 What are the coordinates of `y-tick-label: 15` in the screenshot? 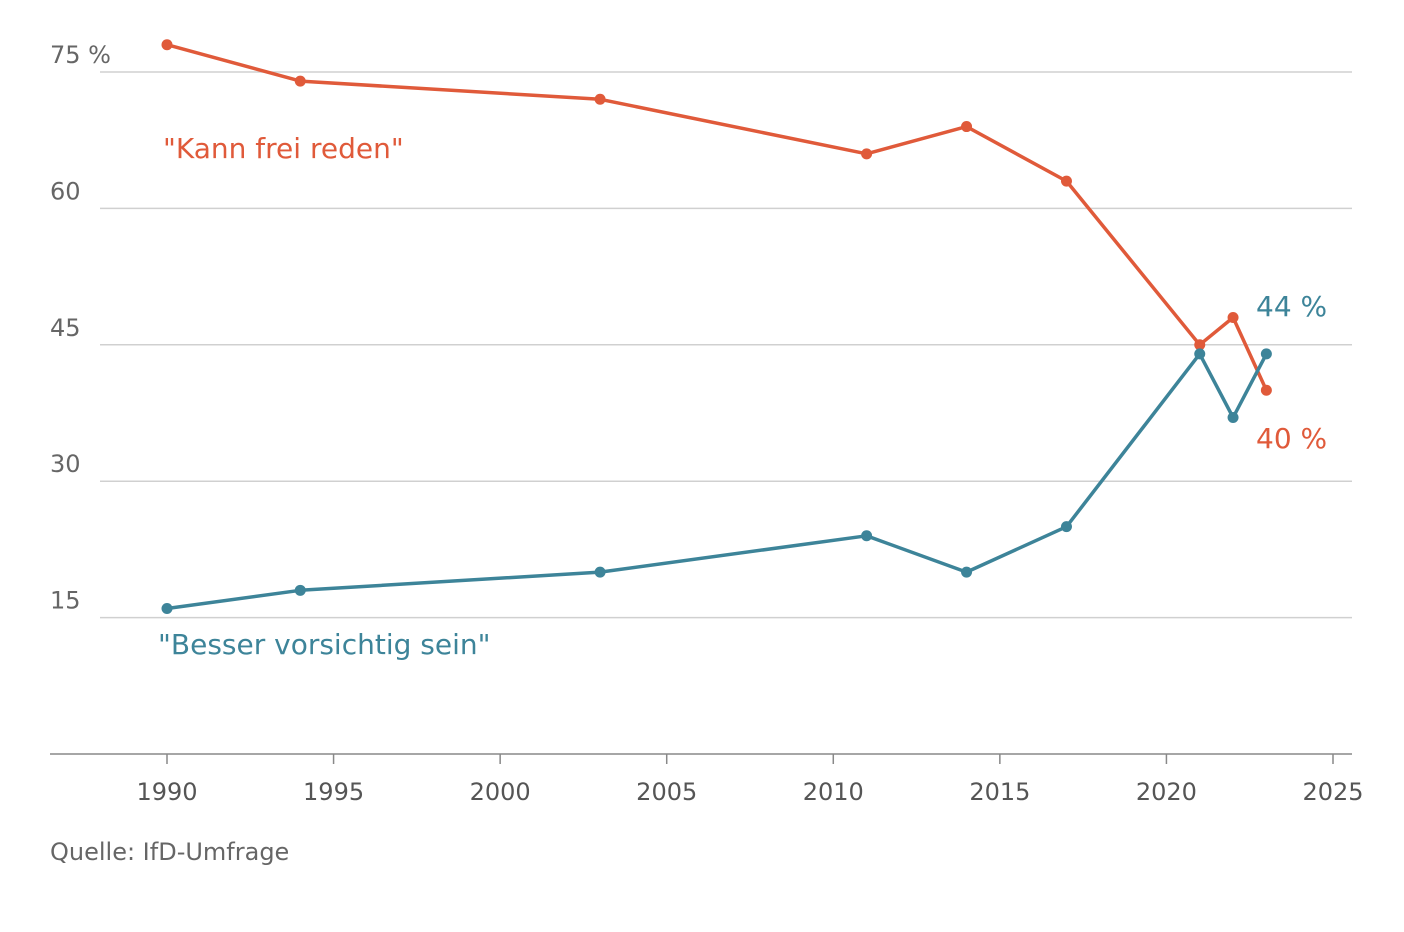 It's located at (65, 601).